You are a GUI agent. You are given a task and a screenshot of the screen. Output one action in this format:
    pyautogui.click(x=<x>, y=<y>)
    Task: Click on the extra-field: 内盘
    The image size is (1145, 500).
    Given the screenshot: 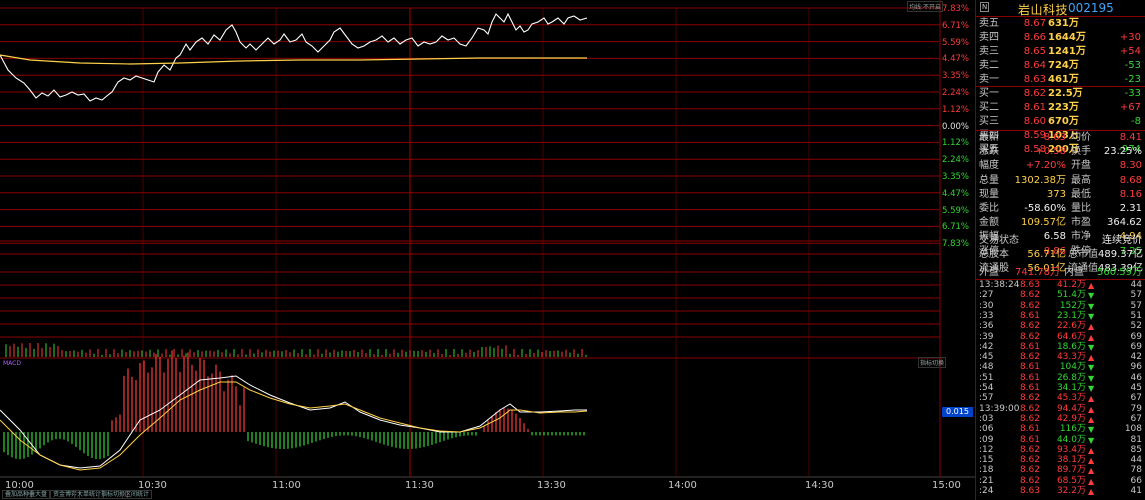 What is the action you would take?
    pyautogui.click(x=1074, y=272)
    